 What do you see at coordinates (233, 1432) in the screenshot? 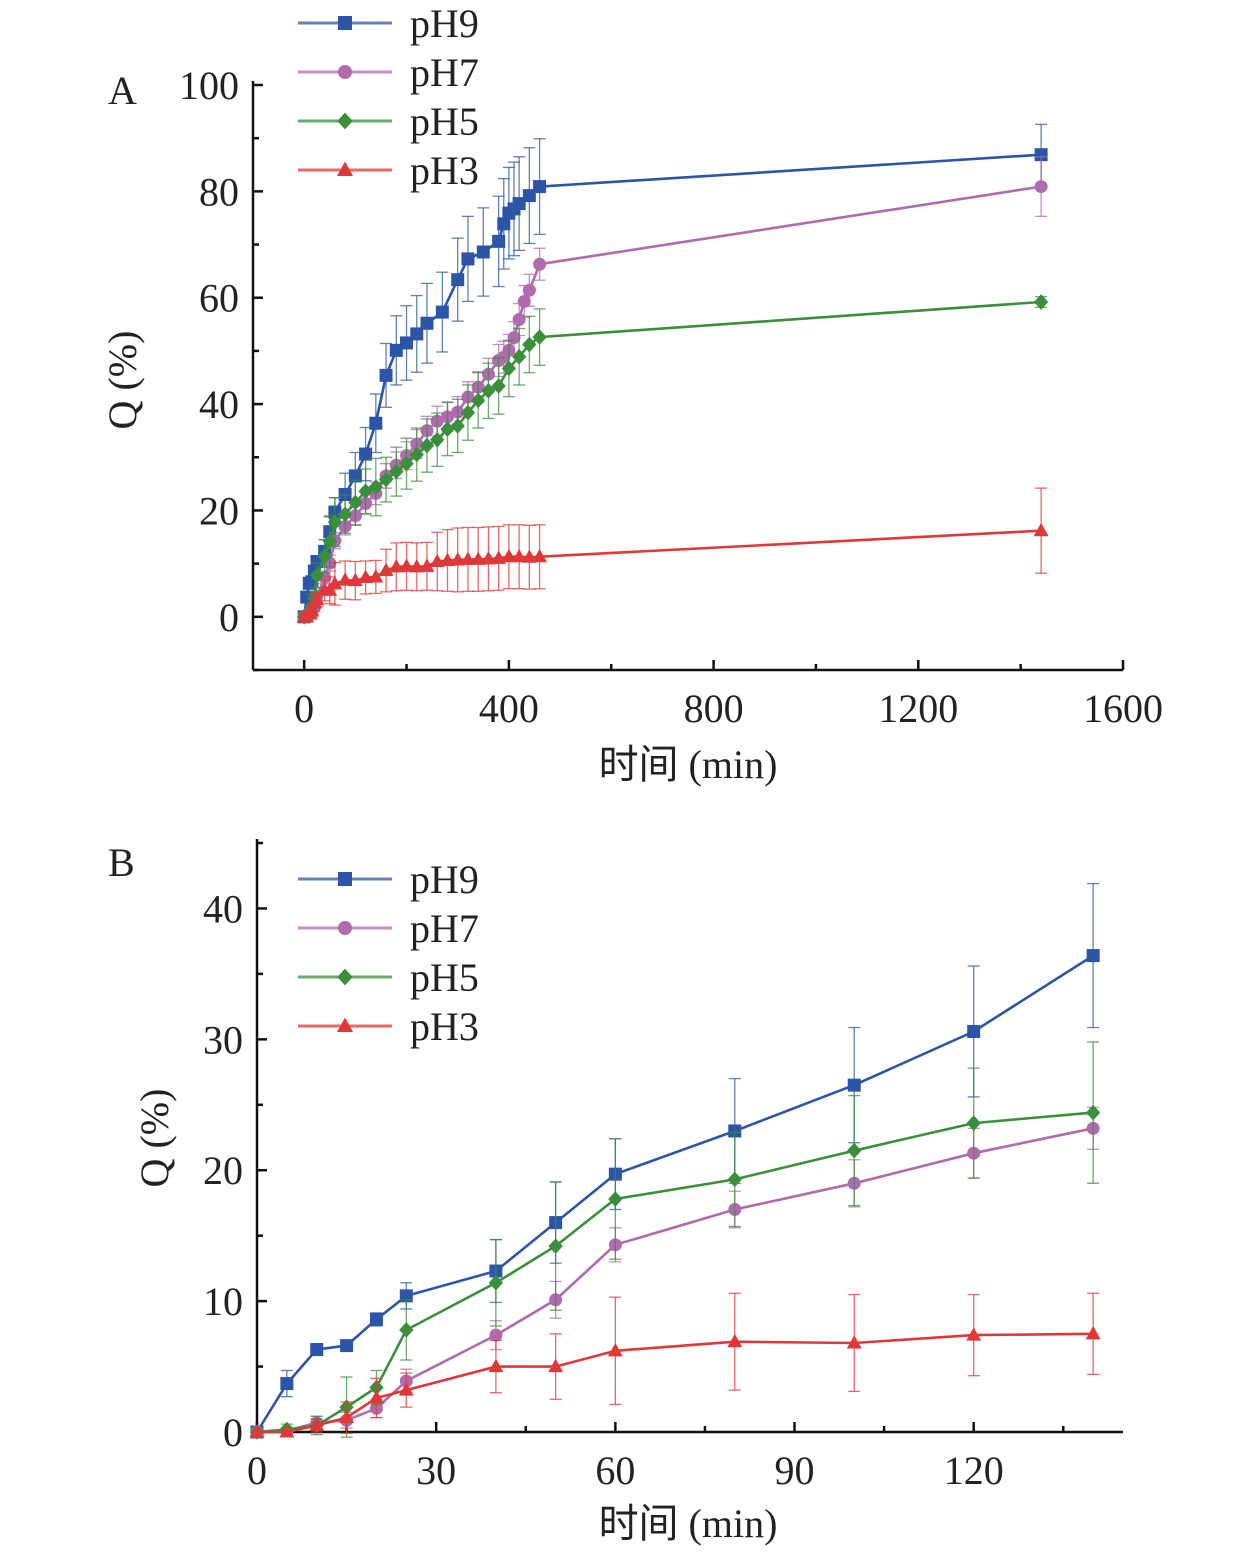
I see `y-tick-label: 0` at bounding box center [233, 1432].